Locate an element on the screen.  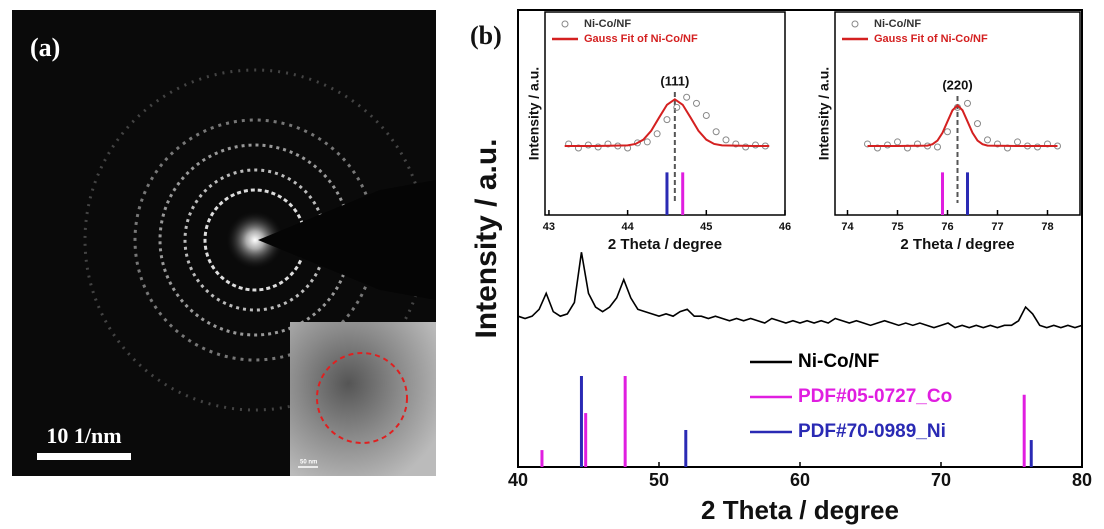
x-tick-label: 50 is located at coordinates (659, 480).